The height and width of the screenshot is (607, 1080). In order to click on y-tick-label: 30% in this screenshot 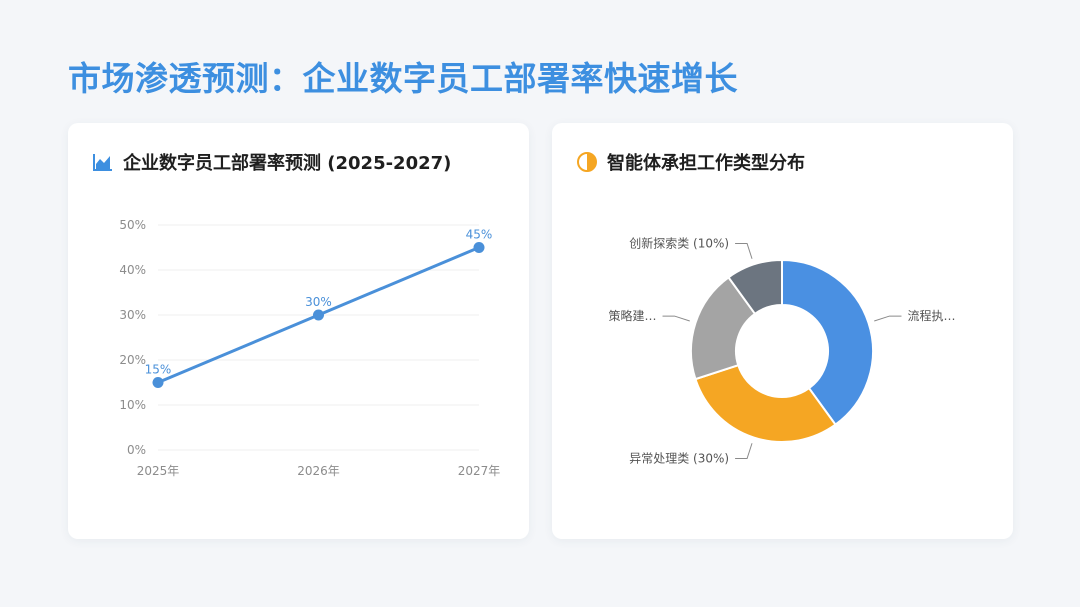, I will do `click(132, 315)`.